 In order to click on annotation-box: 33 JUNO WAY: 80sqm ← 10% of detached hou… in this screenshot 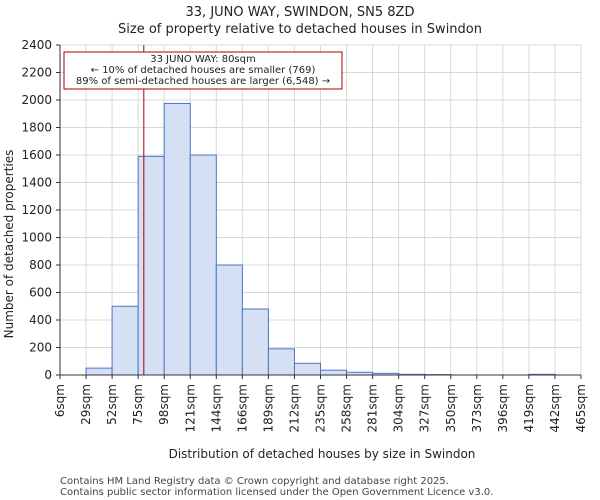, I will do `click(203, 70)`.